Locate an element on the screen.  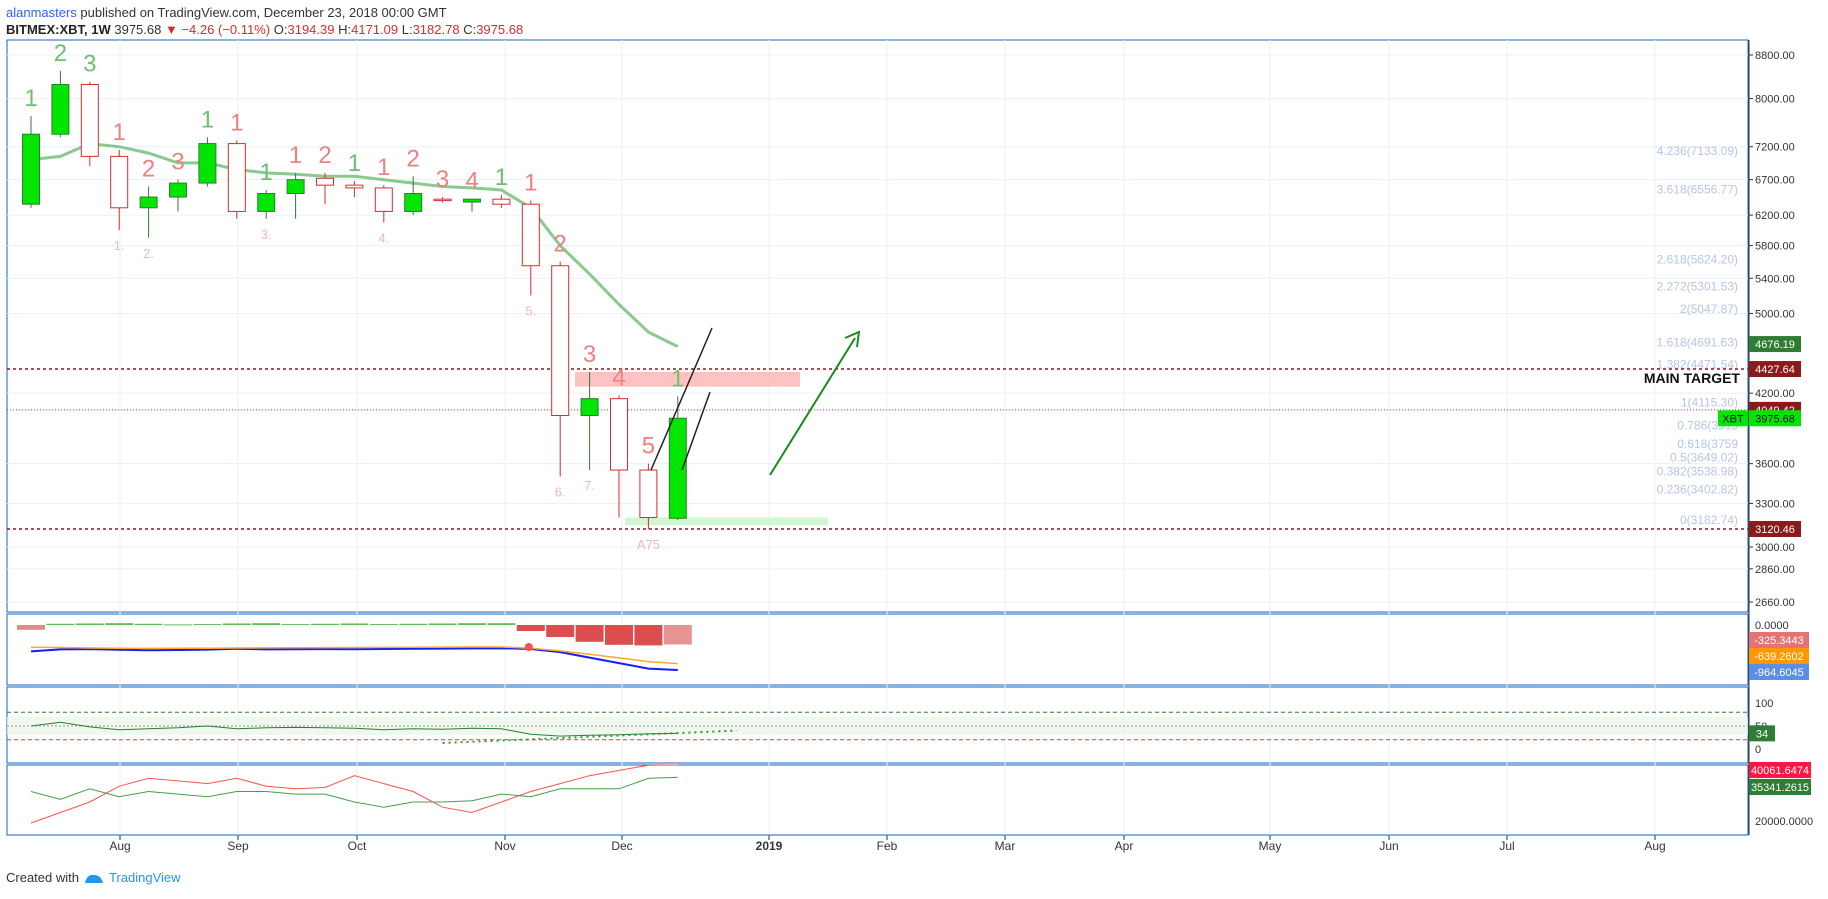
price-tick-label: 8800.00 is located at coordinates (1775, 56).